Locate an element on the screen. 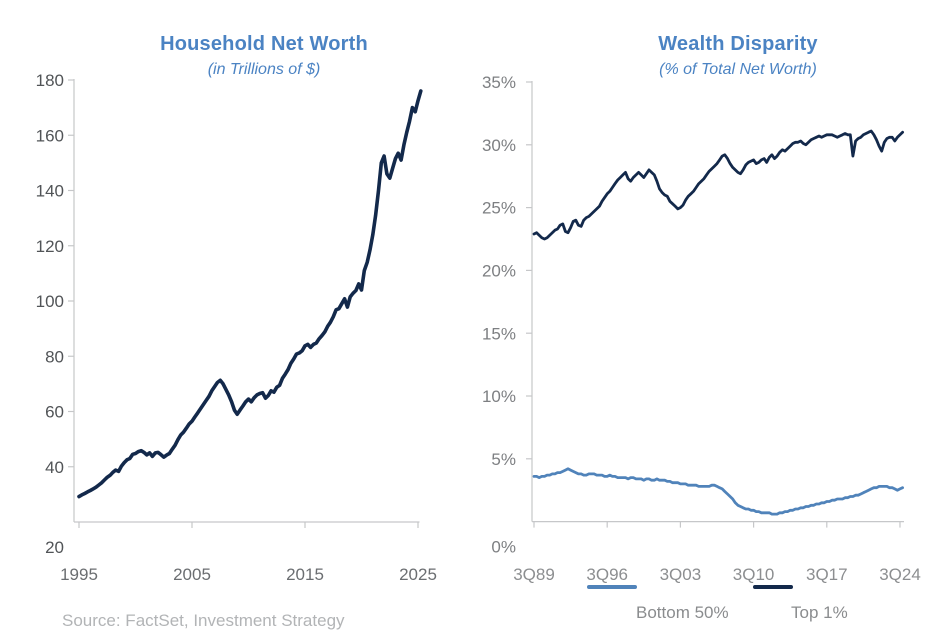 The height and width of the screenshot is (632, 943). left-y-tick-label: 40 is located at coordinates (54, 467).